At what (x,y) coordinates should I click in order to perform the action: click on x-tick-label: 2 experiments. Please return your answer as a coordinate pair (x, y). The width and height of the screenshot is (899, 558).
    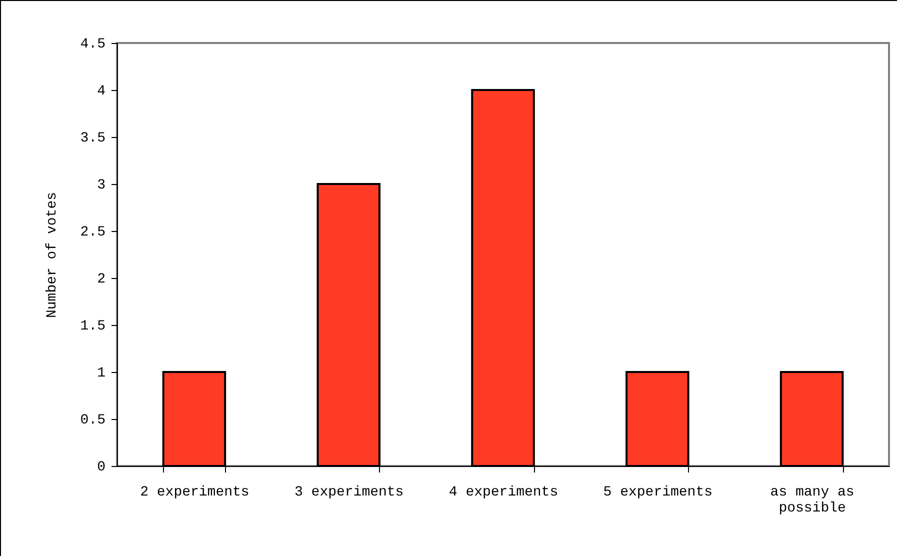
    Looking at the image, I should click on (195, 492).